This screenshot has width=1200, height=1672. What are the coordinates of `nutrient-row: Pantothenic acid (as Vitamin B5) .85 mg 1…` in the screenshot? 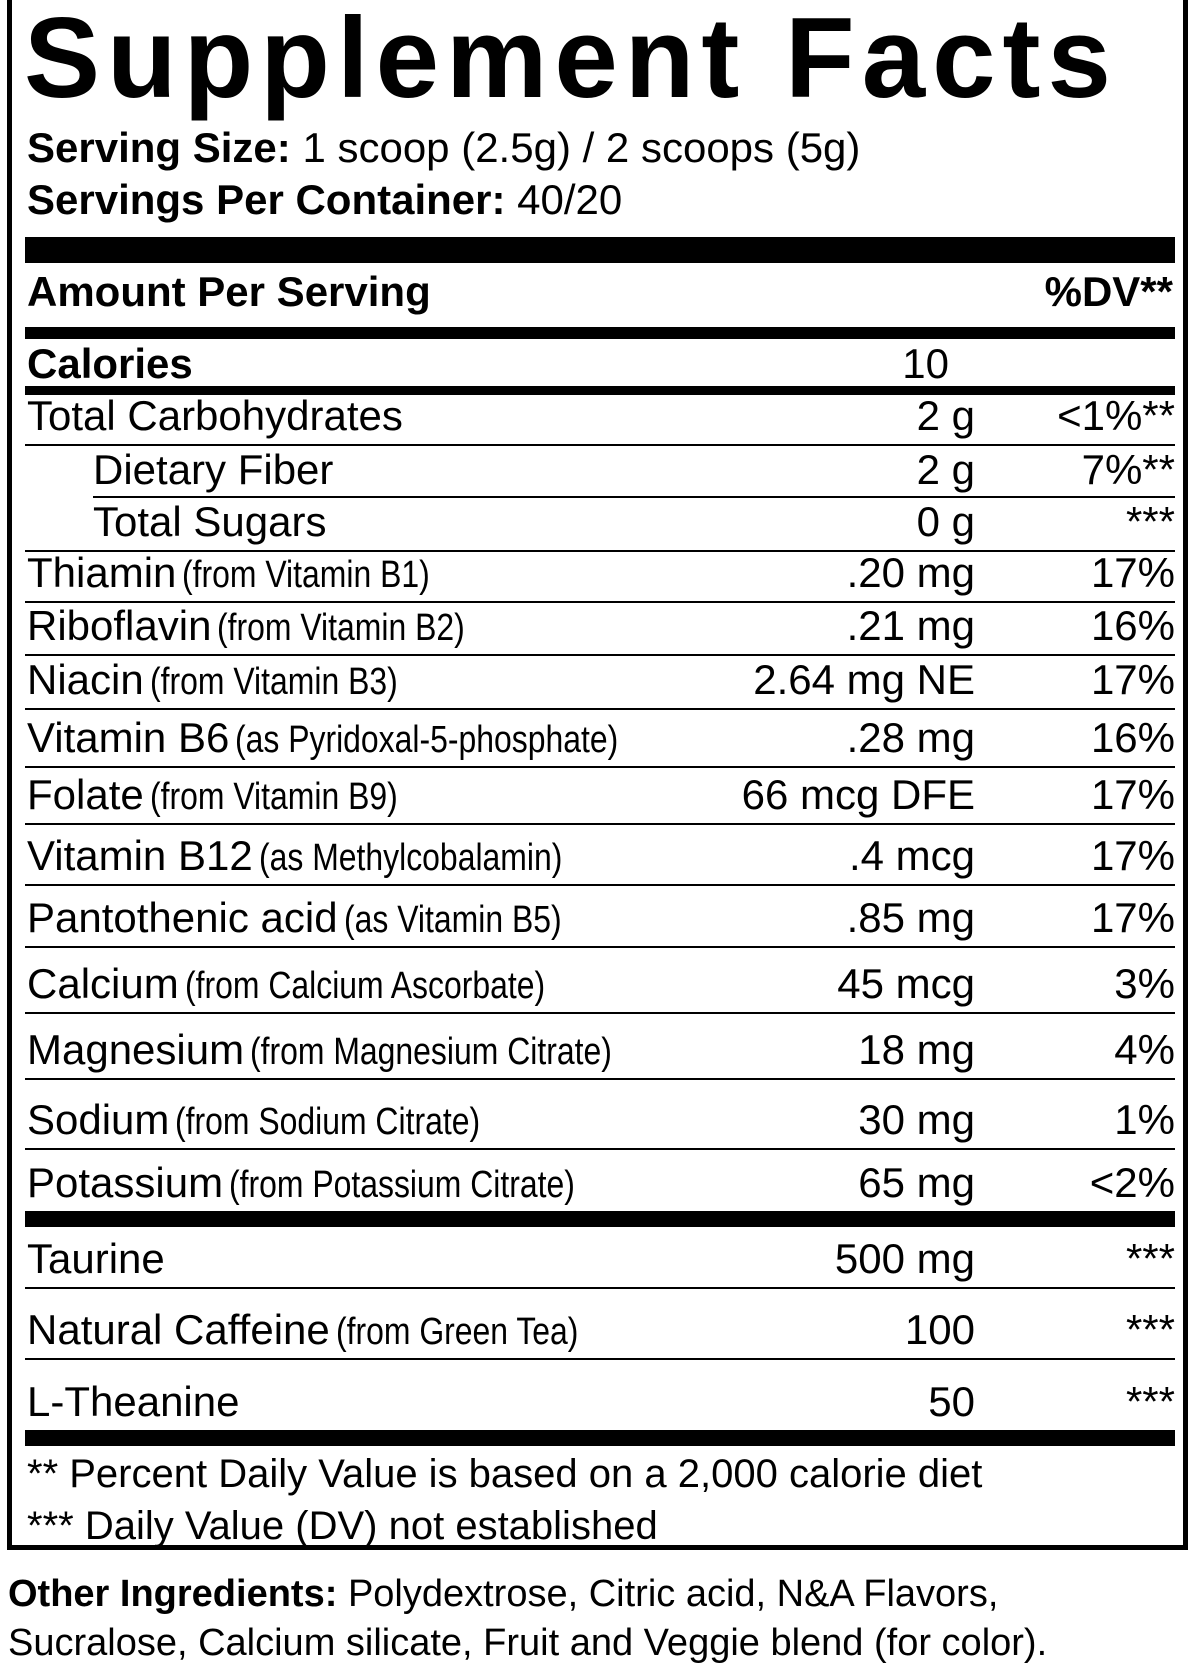 It's located at (600, 917).